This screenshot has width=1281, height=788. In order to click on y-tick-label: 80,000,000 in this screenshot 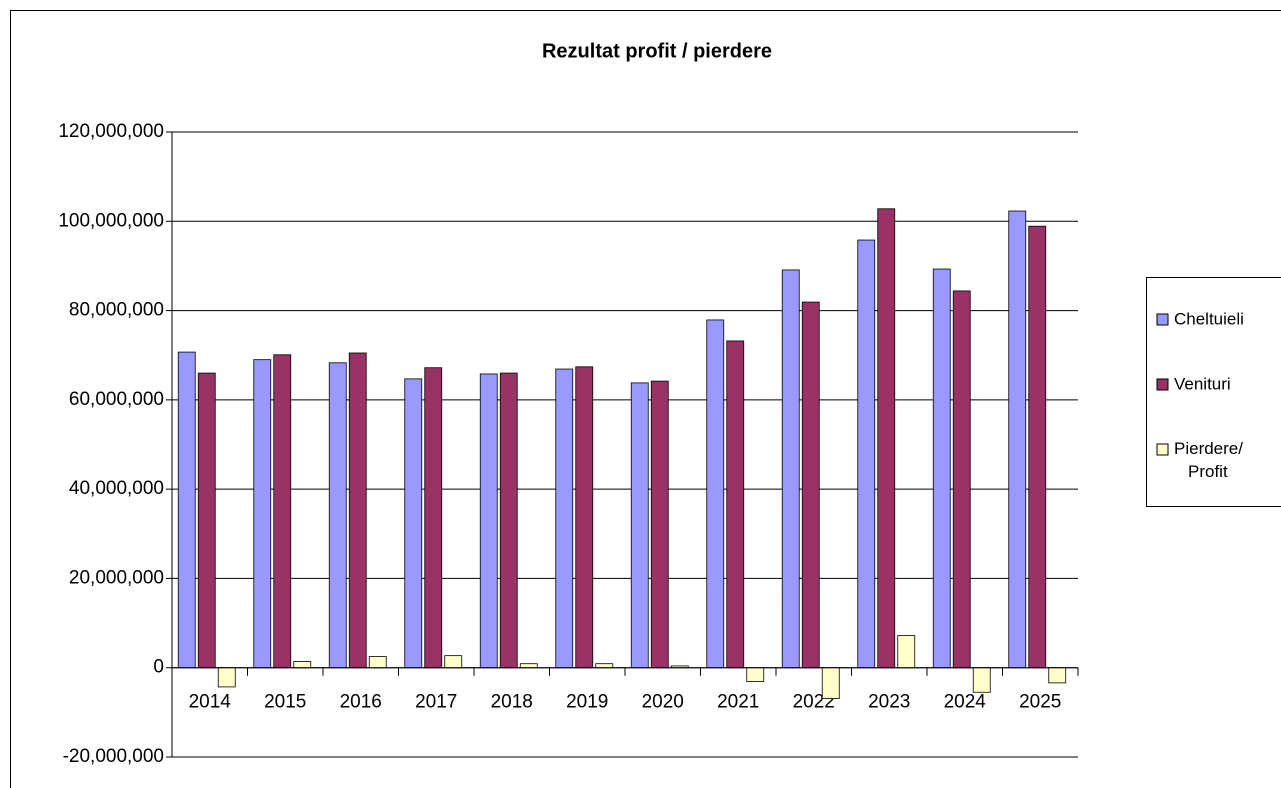, I will do `click(116, 310)`.